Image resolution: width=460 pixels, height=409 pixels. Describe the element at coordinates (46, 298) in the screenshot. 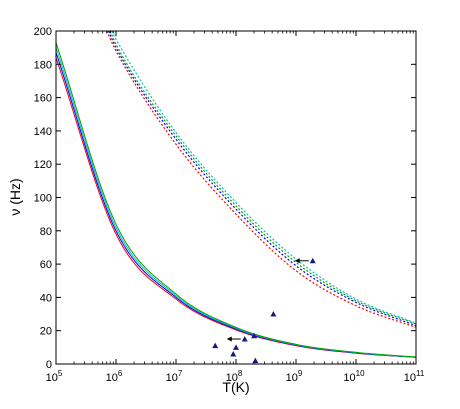

I see `y-tick-label-2: 40` at that location.